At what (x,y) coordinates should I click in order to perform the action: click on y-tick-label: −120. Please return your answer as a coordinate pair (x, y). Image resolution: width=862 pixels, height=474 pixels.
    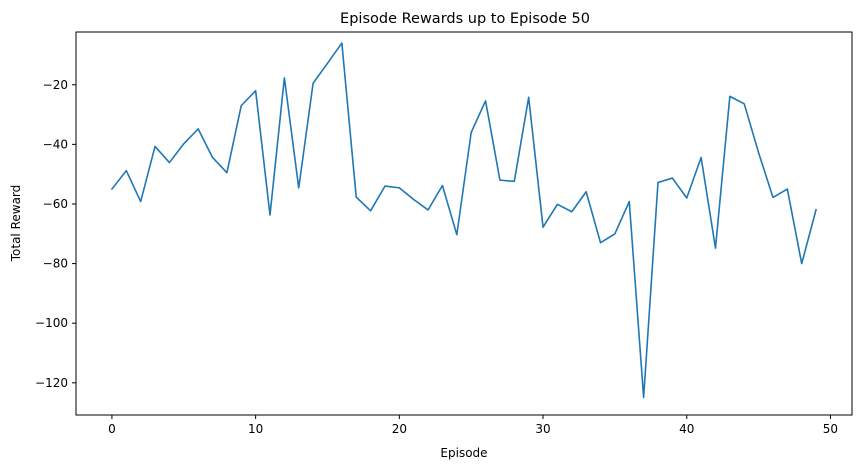
    Looking at the image, I should click on (51, 383).